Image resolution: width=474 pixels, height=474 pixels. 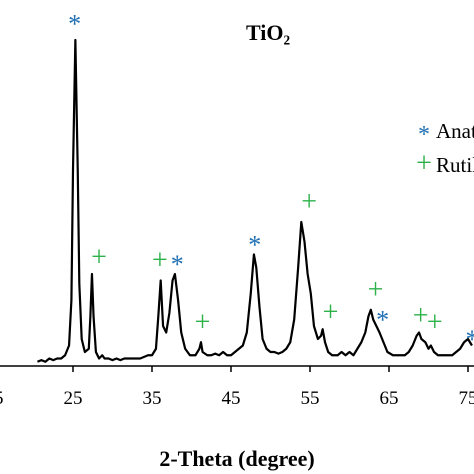 What do you see at coordinates (424, 135) in the screenshot?
I see `legend-symbol: *` at bounding box center [424, 135].